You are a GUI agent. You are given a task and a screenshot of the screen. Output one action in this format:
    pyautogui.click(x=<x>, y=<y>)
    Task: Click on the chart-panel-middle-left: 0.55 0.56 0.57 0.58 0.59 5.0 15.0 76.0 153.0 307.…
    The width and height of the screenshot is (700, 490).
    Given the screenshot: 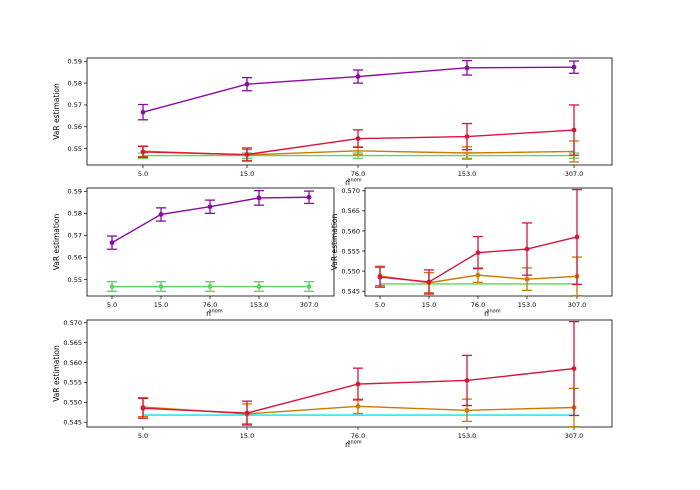 What is the action you would take?
    pyautogui.click(x=193, y=252)
    